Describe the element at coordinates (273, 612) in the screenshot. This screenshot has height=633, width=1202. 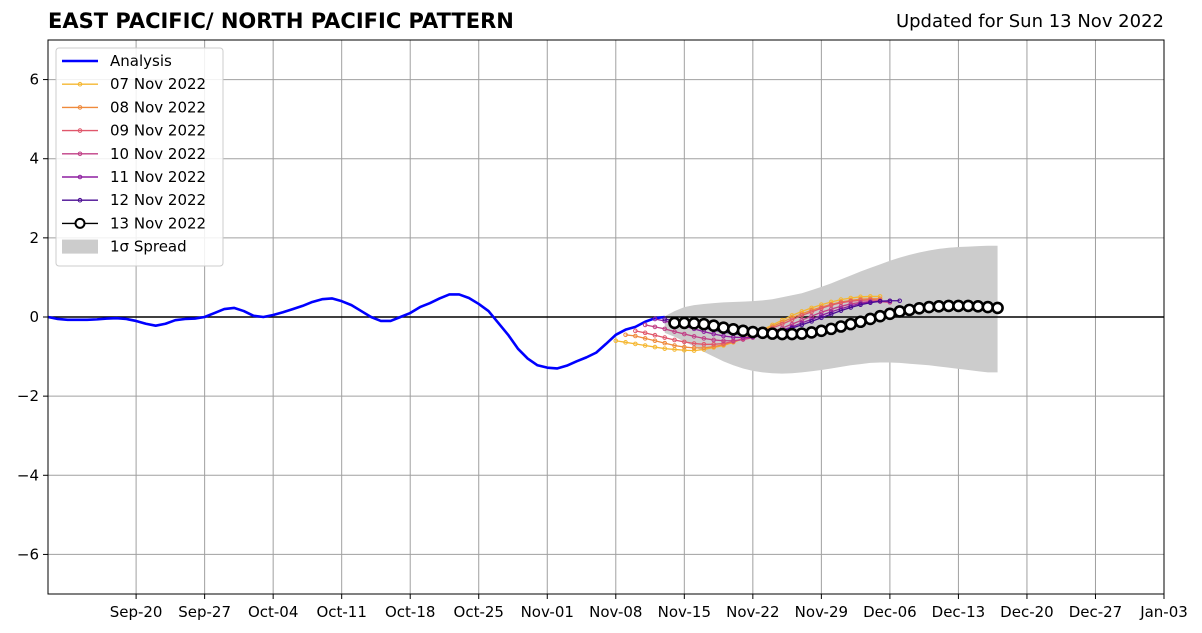
I see `x-tick-label: Oct-04` at that location.